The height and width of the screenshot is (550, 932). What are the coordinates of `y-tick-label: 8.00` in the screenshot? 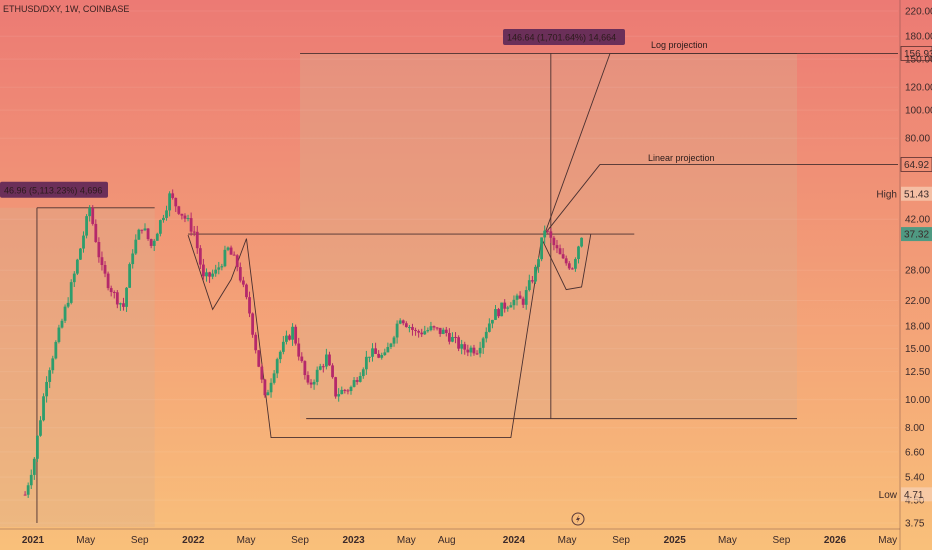 It's located at (915, 428).